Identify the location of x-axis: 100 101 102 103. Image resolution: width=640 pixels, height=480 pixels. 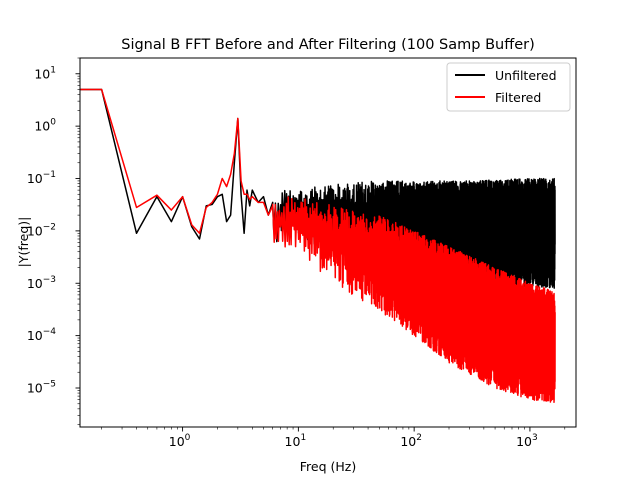
(333, 438).